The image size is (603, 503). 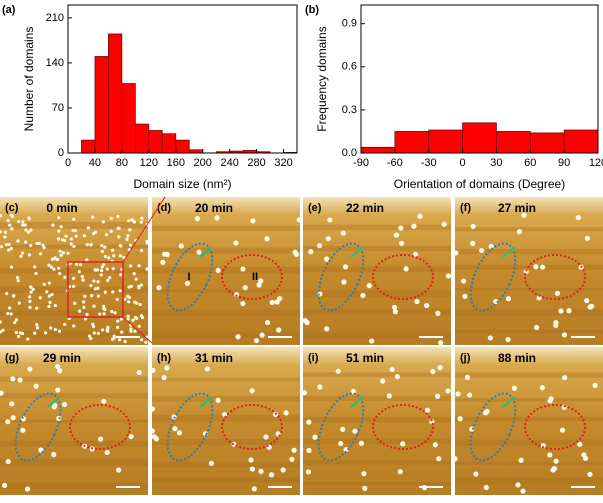 What do you see at coordinates (12, 208) in the screenshot?
I see `panel-label: (c)` at bounding box center [12, 208].